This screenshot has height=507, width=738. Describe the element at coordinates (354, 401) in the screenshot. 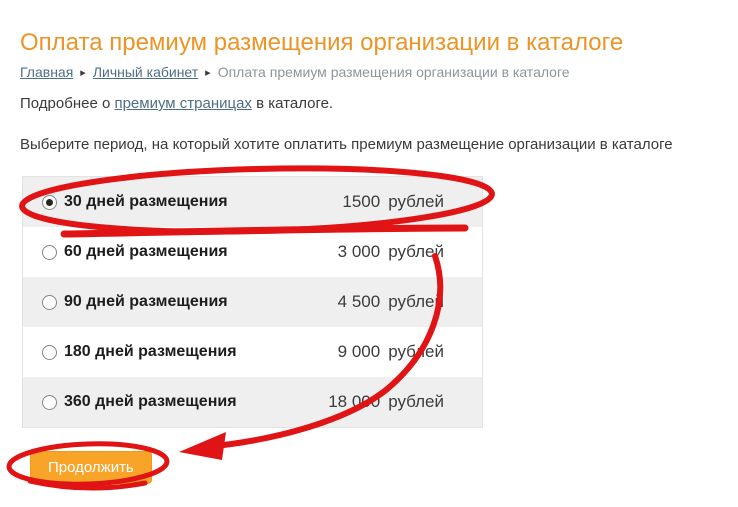

I see `plan-price-number: 18 000` at that location.